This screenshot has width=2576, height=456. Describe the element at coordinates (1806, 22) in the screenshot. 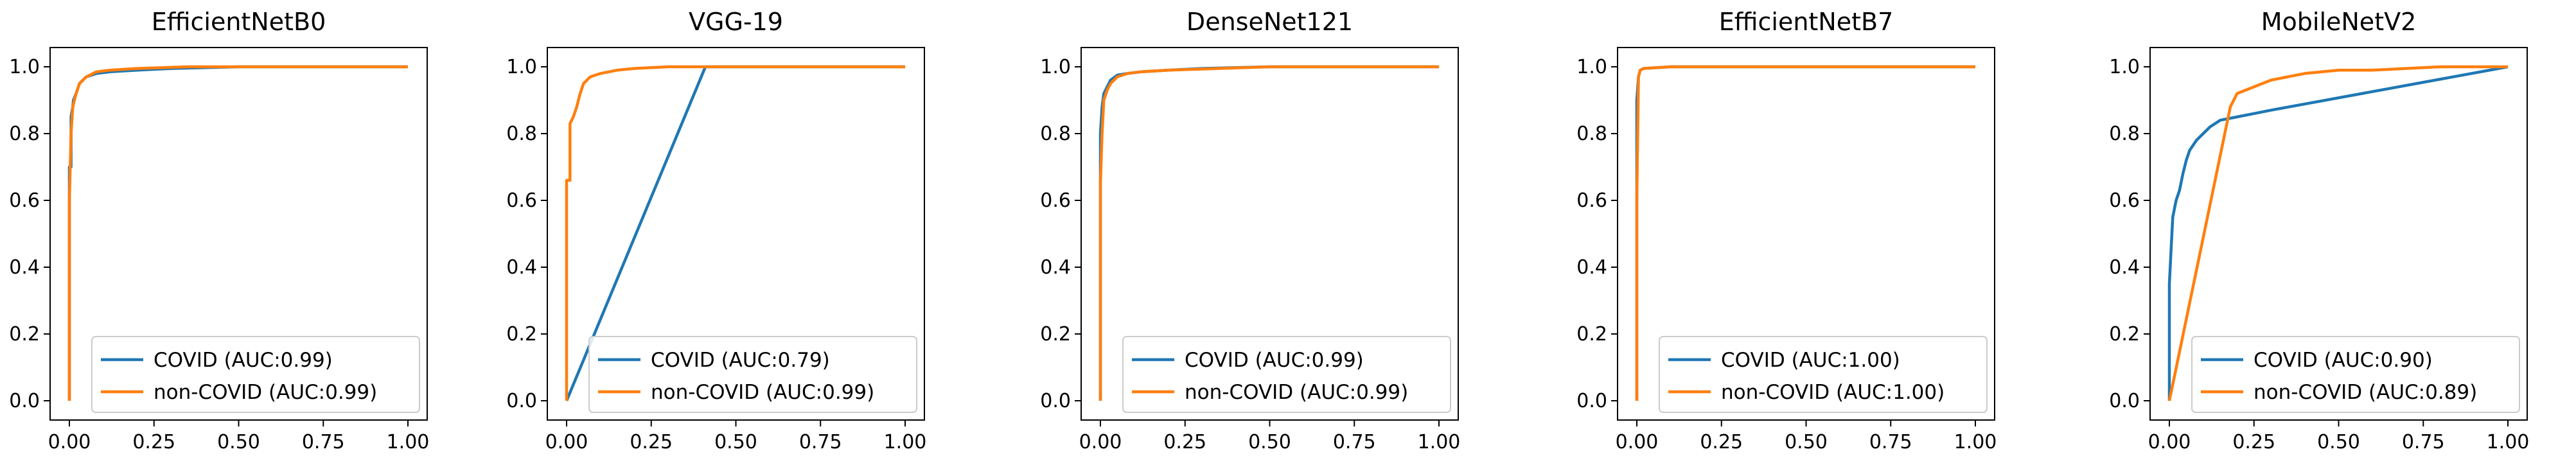

I see `chart-title: EfficientNetB7` at that location.